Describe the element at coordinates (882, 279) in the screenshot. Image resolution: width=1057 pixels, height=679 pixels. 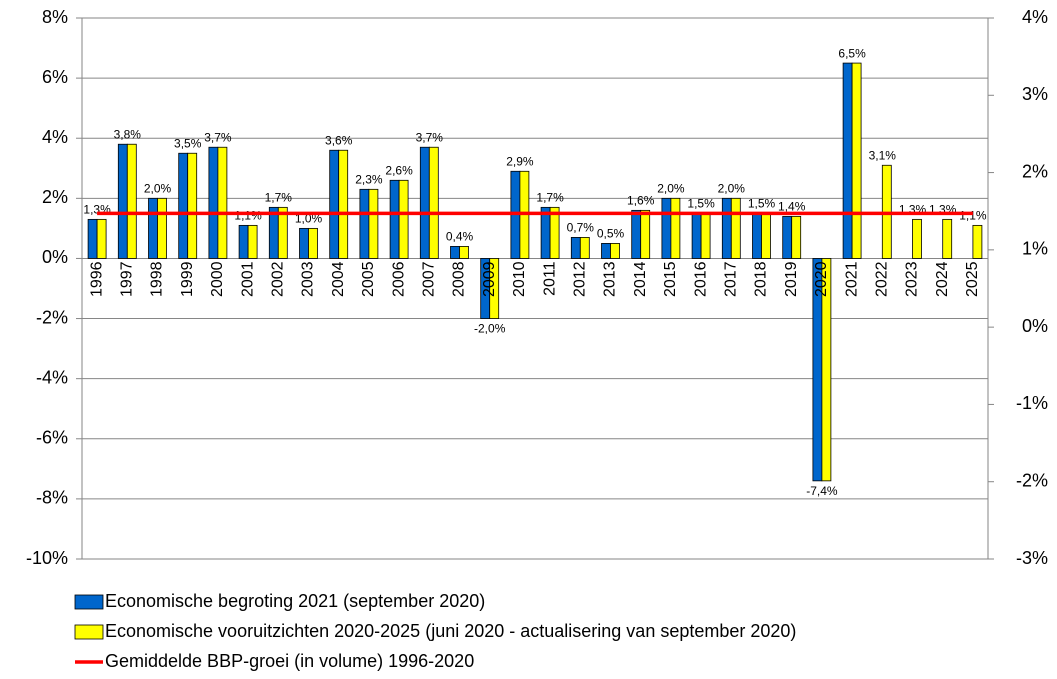
I see `x-tick-label: 2022` at that location.